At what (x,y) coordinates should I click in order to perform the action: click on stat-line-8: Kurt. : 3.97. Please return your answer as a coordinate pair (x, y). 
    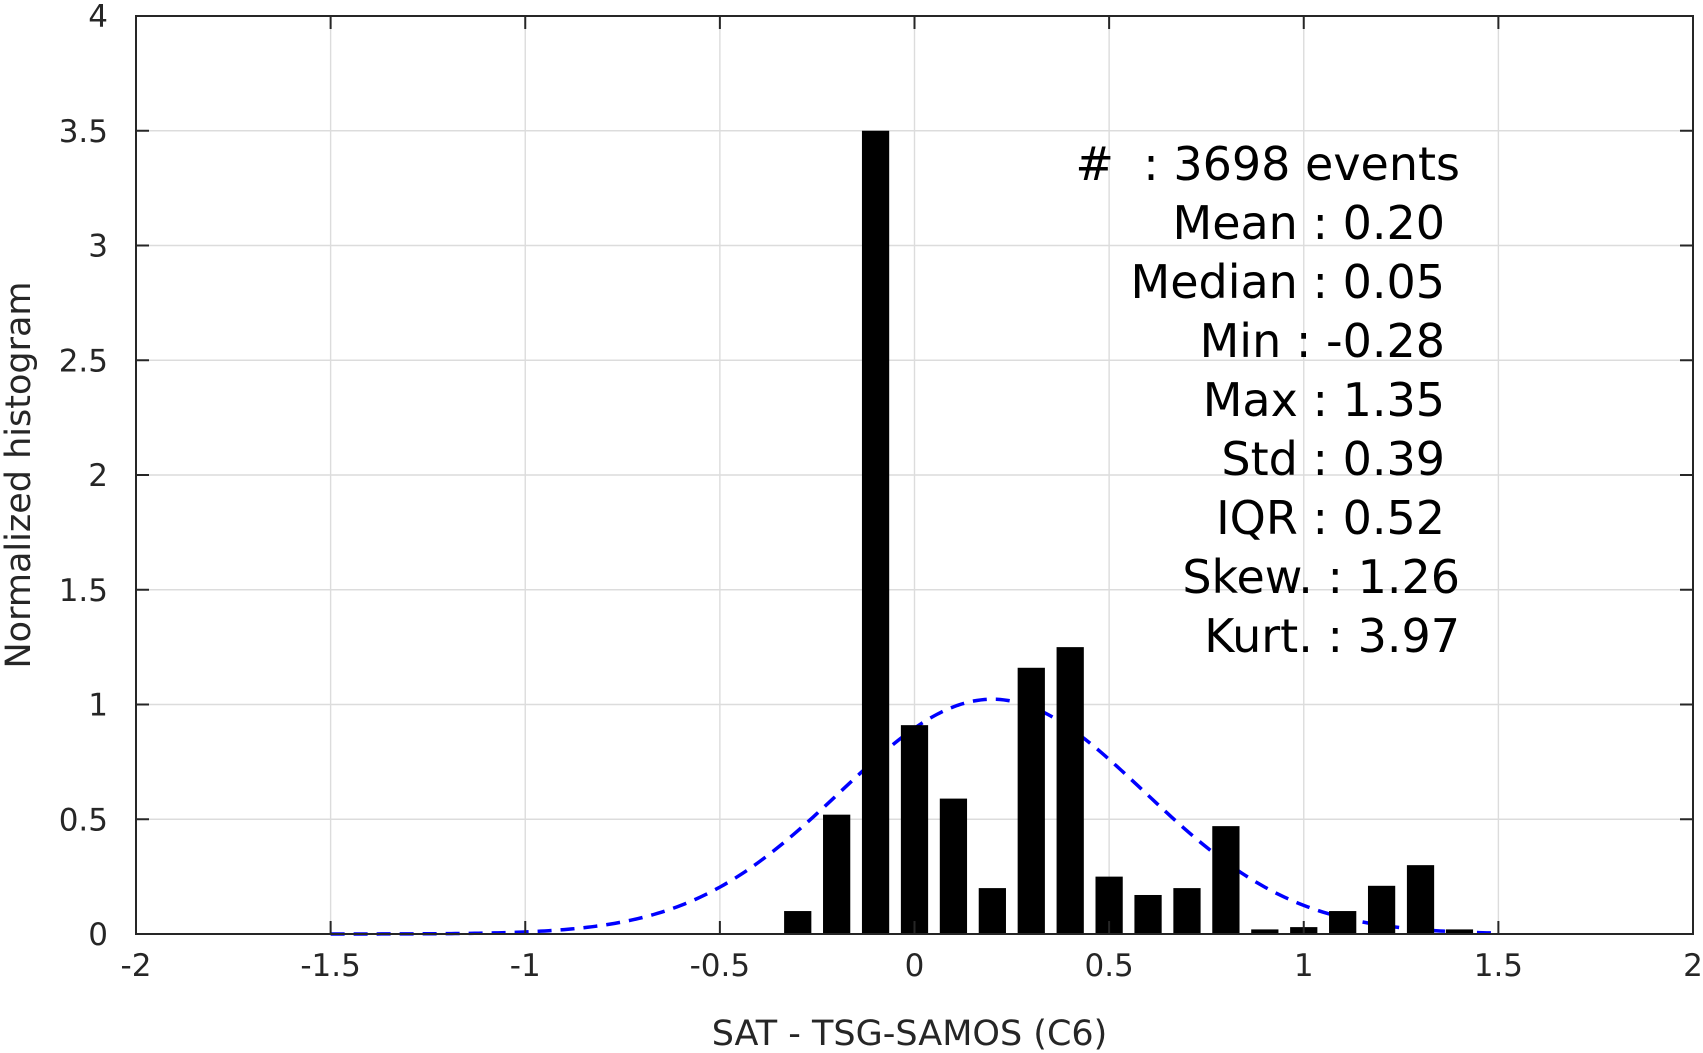
    Looking at the image, I should click on (1332, 636).